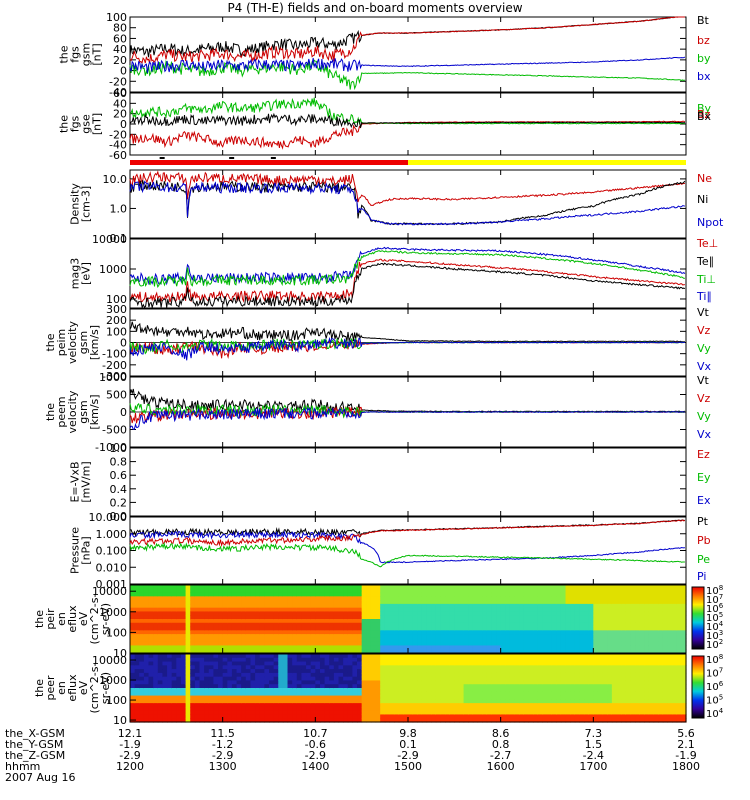 This screenshot has height=800, width=750. Describe the element at coordinates (119, 489) in the screenshot. I see `y-tick-label: 0.4` at that location.